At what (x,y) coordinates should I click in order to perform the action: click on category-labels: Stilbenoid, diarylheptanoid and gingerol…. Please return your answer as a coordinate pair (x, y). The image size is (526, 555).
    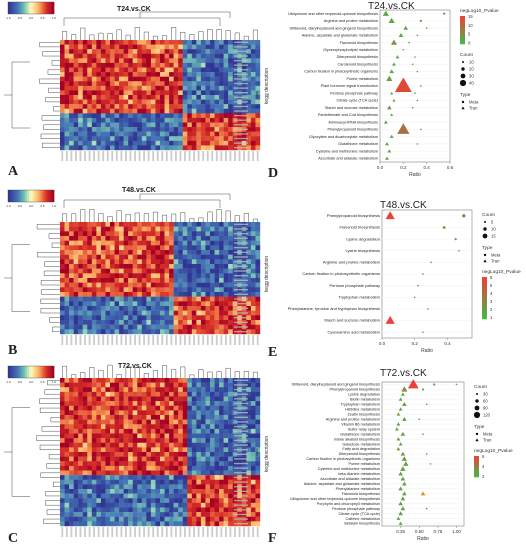
    Looking at the image, I should click on (335, 454).